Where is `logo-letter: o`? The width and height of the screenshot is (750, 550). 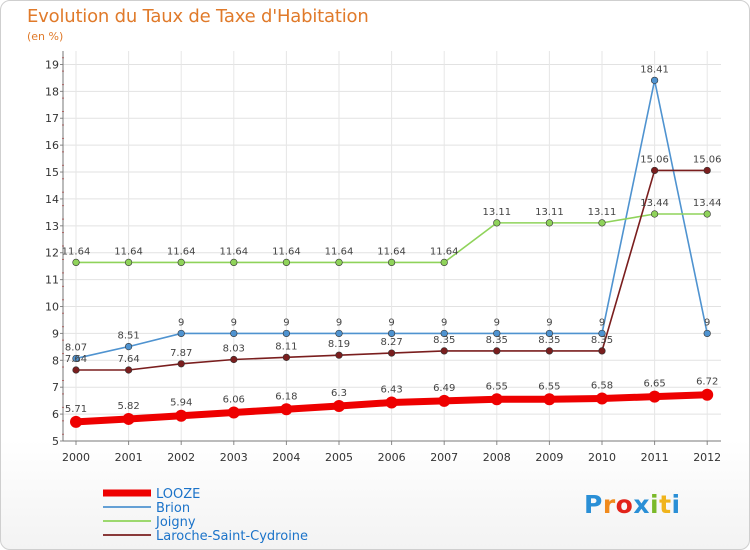
logo-letter: o is located at coordinates (624, 504).